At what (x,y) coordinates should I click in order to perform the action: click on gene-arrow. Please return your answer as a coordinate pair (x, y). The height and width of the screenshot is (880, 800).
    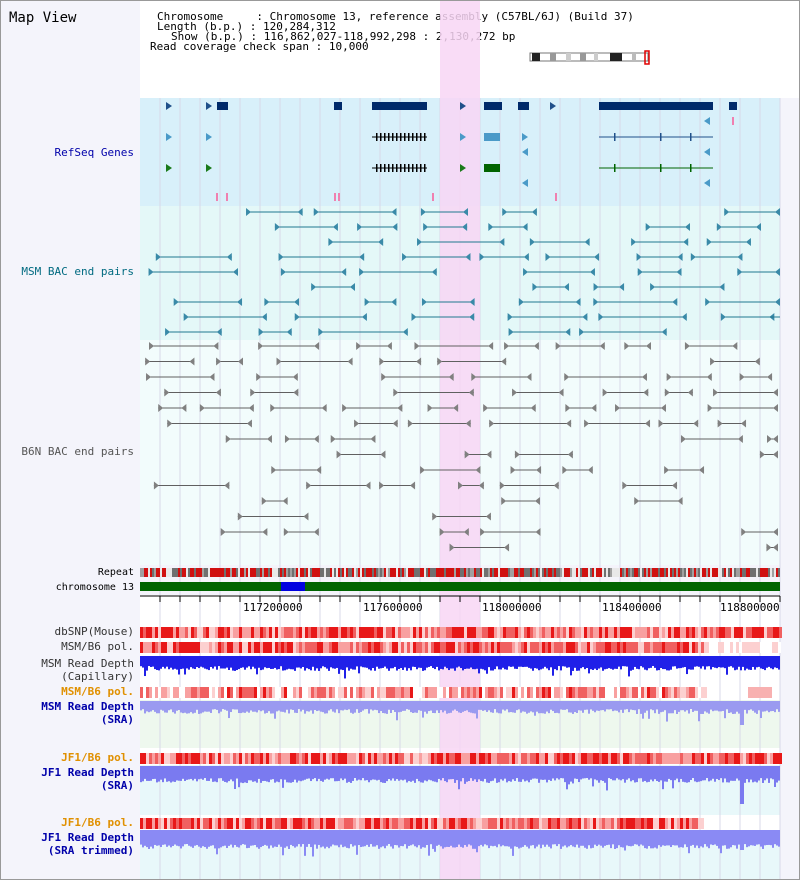
    Looking at the image, I should click on (525, 183).